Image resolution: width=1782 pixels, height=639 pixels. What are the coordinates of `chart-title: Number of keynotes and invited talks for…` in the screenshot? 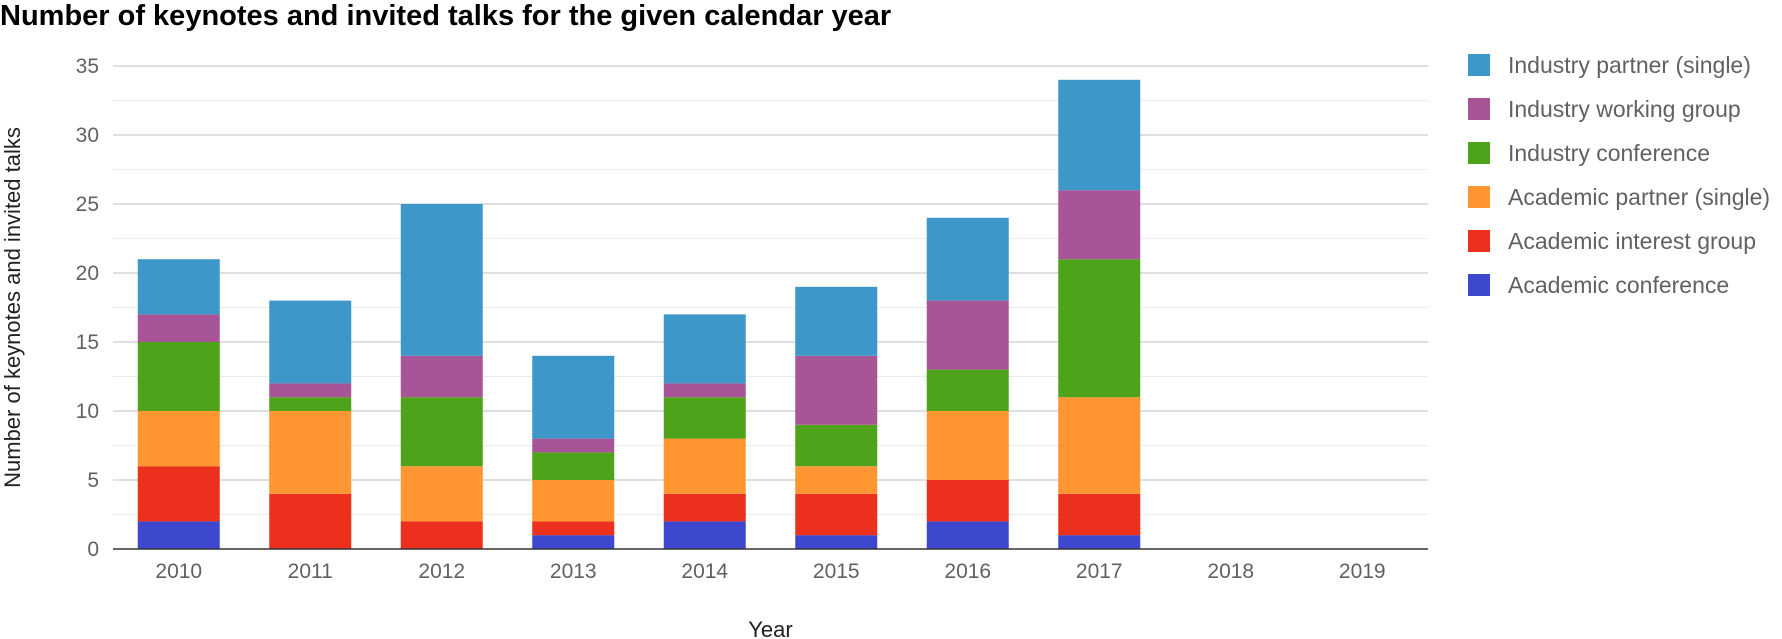 It's located at (446, 16).